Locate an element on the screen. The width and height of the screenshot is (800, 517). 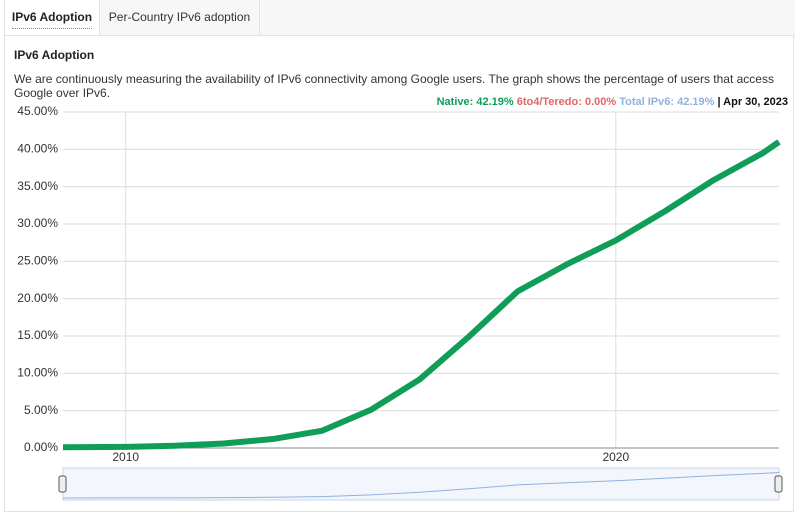
legend-native: Native: 42.19% is located at coordinates (475, 102).